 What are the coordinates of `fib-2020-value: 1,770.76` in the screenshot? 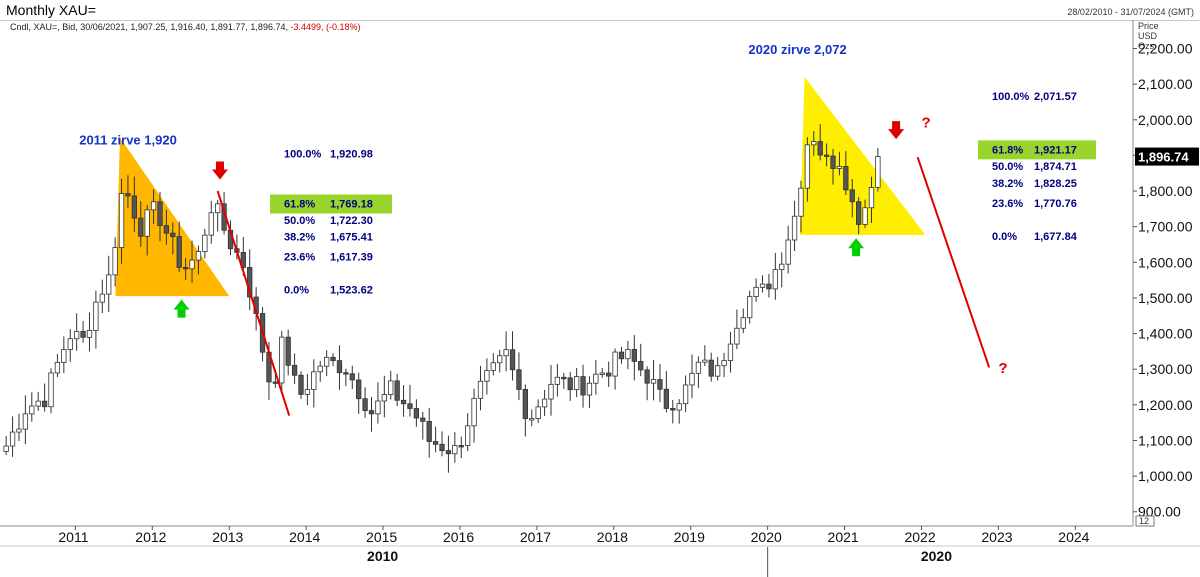 It's located at (1055, 204).